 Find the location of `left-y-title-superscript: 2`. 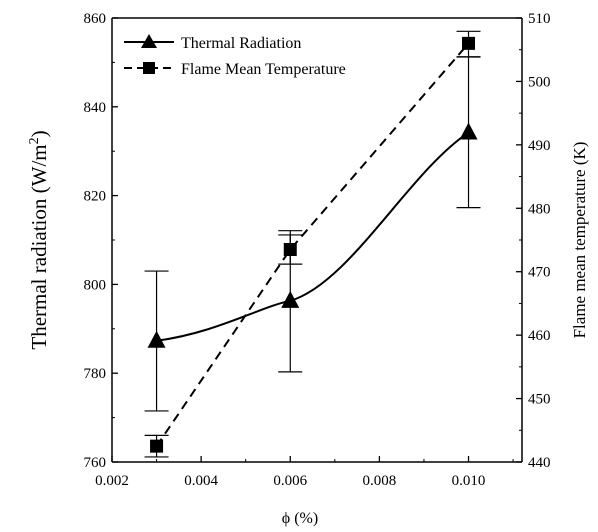

left-y-title-superscript: 2 is located at coordinates (34, 140).